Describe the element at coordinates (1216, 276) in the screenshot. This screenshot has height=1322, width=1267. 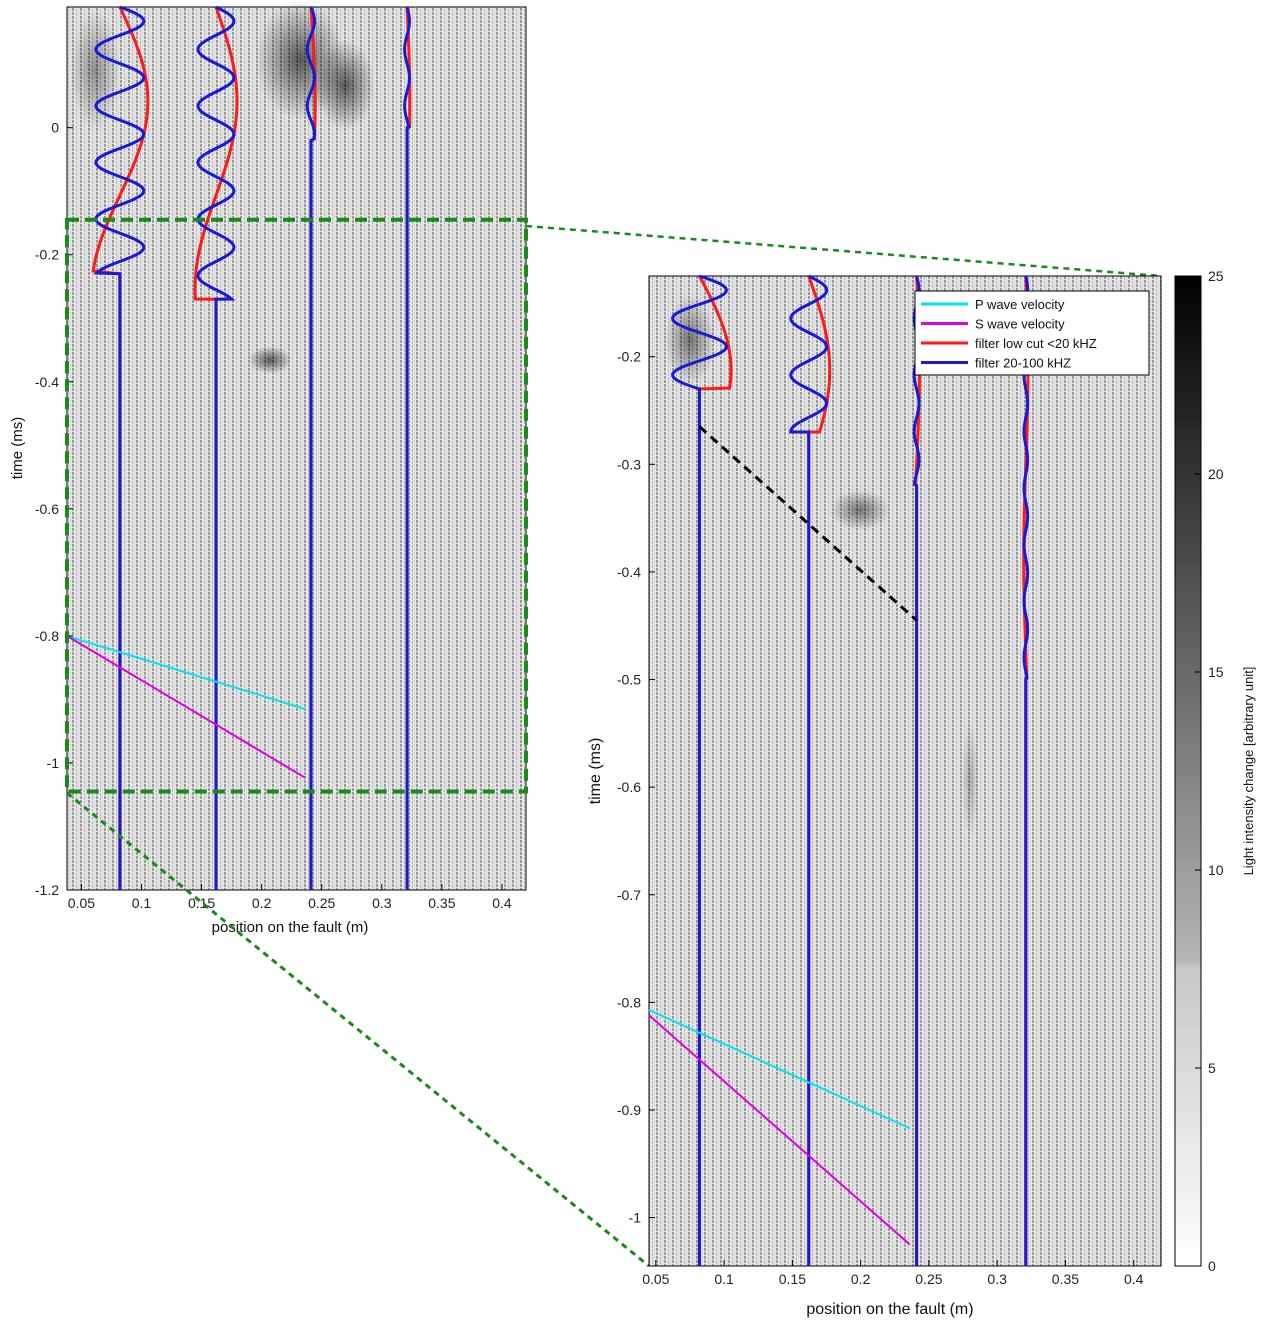
I see `colorbar-tick-label: 25` at that location.